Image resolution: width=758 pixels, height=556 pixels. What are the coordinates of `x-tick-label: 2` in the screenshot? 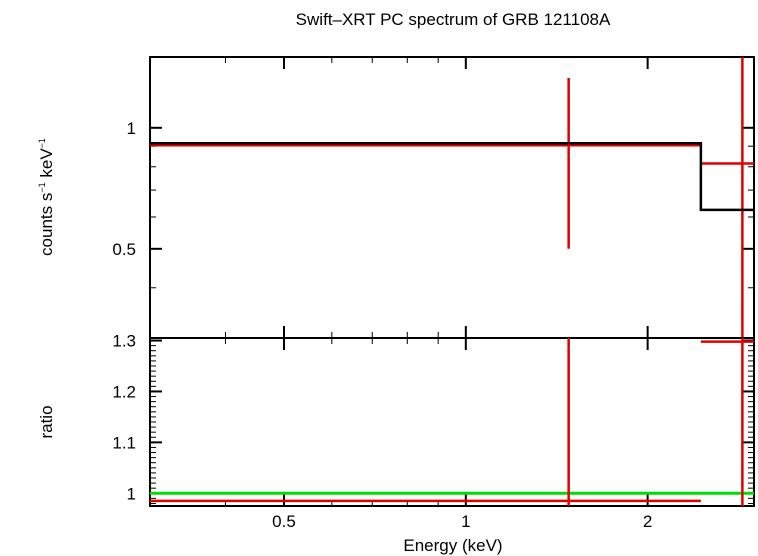 It's located at (647, 521).